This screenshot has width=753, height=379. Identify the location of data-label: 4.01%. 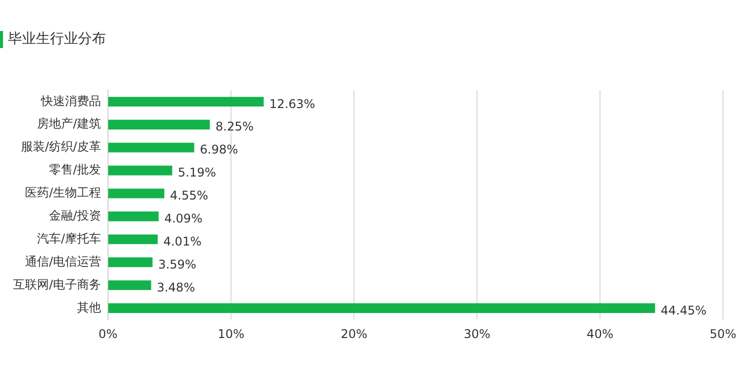
(182, 241).